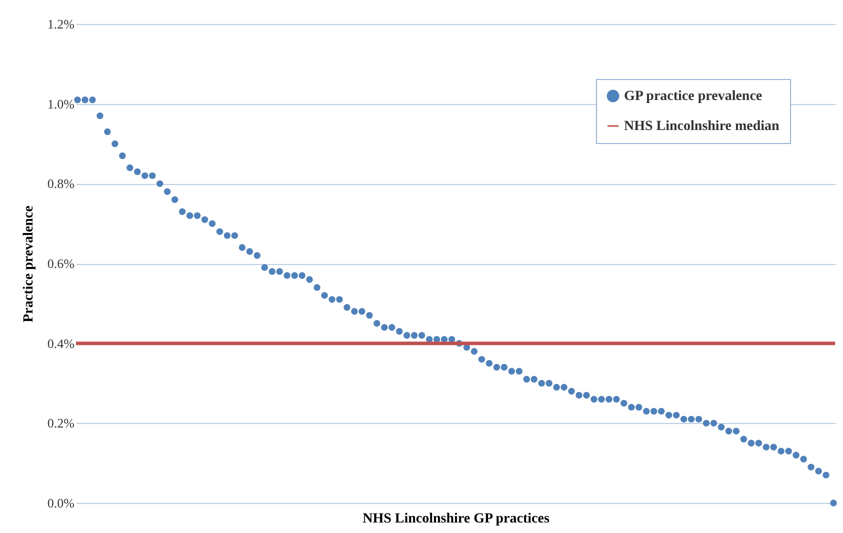  What do you see at coordinates (61, 343) in the screenshot?
I see `y-tick-label: 0.4%` at bounding box center [61, 343].